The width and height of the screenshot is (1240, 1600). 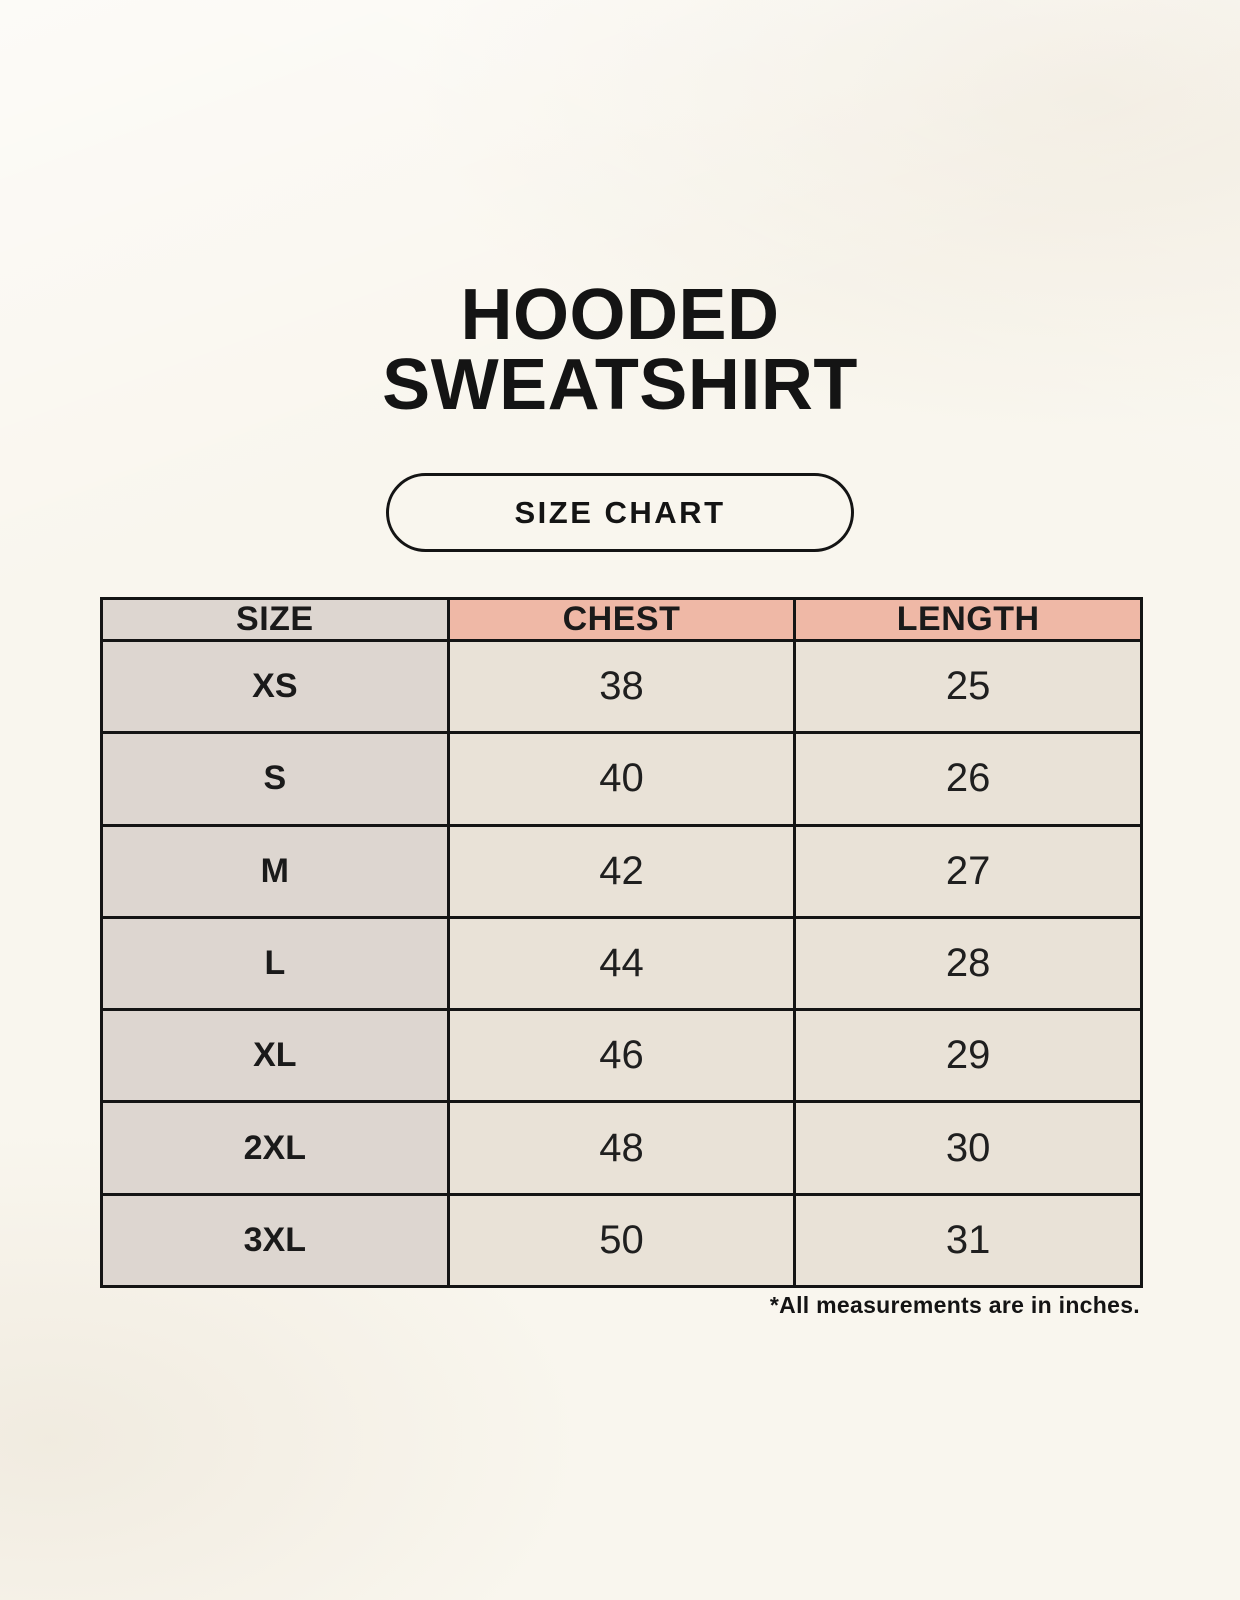 I want to click on table-row: 3XL 50 31, so click(x=621, y=1240).